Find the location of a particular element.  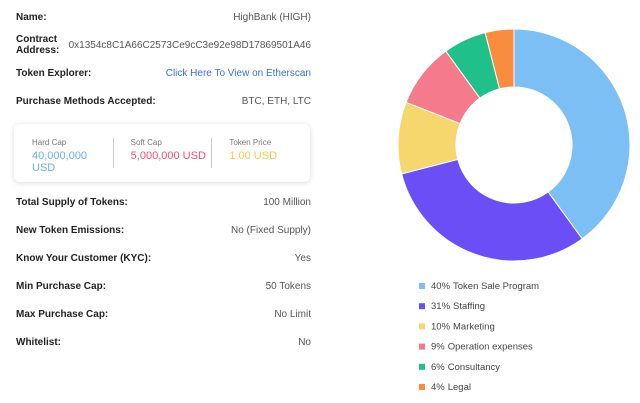

row-label: Total Supply of Tokens: is located at coordinates (72, 202).